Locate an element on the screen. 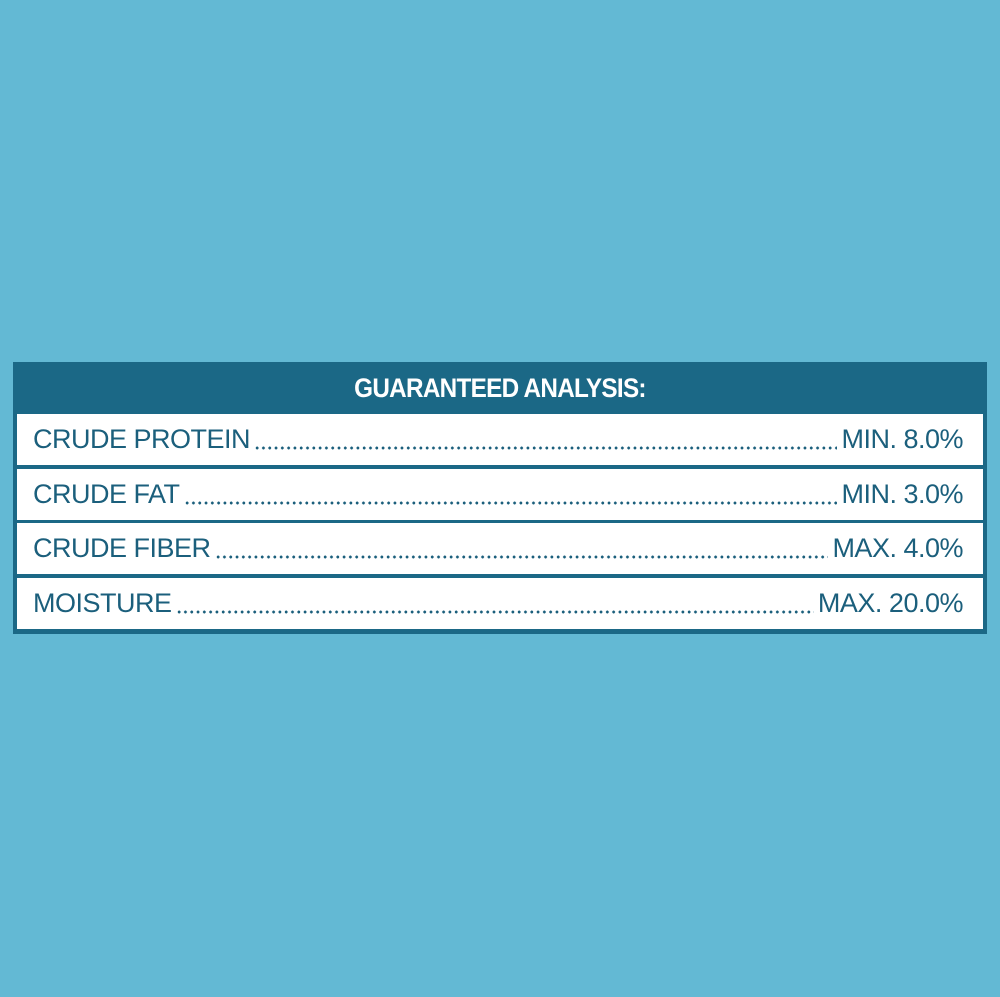 The width and height of the screenshot is (1000, 997). nutrient-label: CRUDE FAT is located at coordinates (106, 493).